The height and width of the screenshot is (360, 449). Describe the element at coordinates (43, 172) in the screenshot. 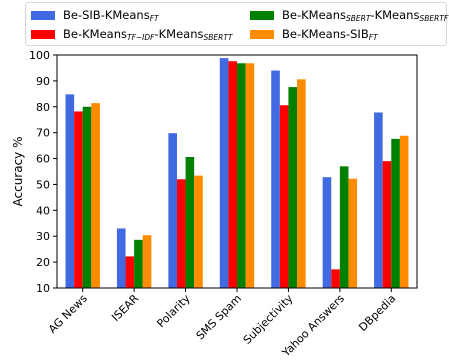

I see `y-axis: 10 20 30 40 50 60 70 80 90 100` at that location.